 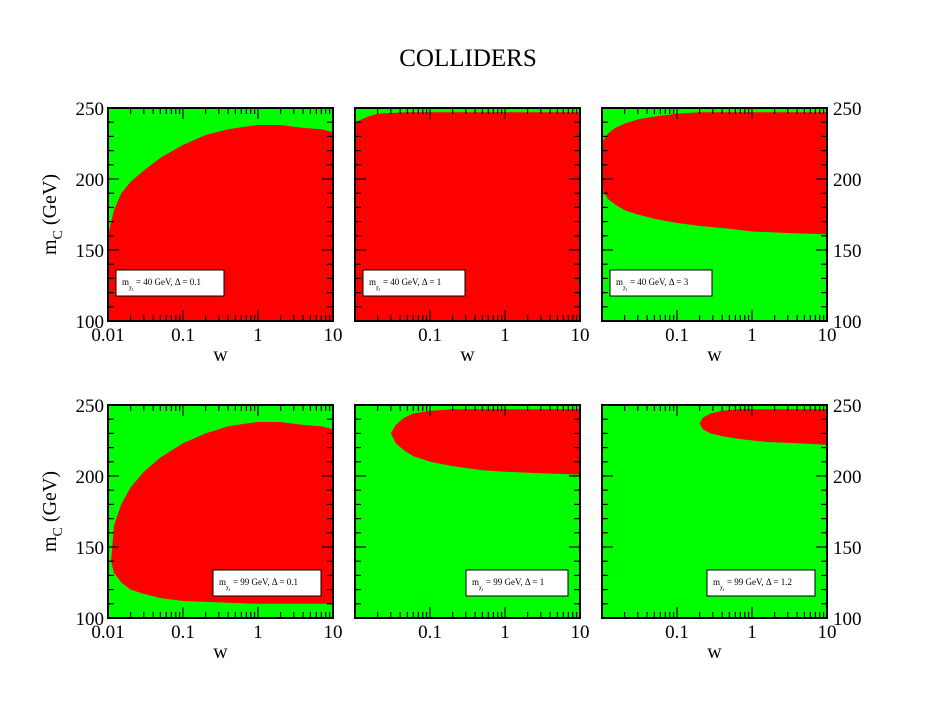 I want to click on legend-text: mχ1 = 40 GeV, Δ = 1, so click(x=405, y=284).